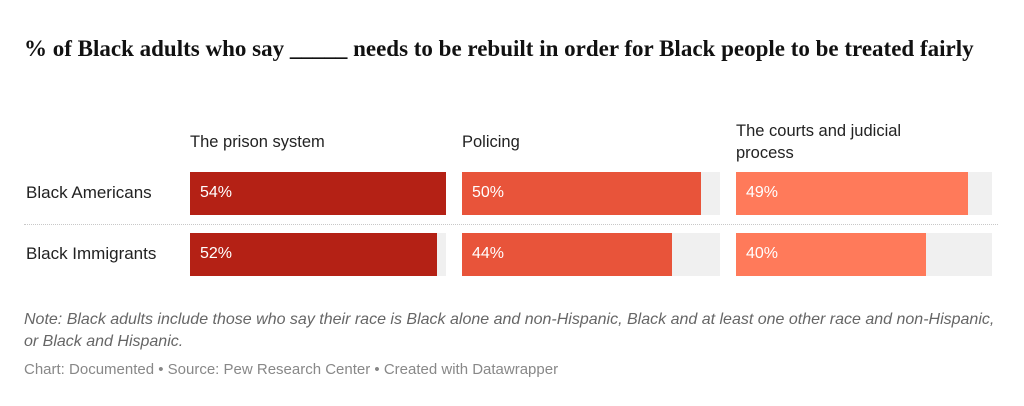  I want to click on data-label: 52%, so click(216, 253).